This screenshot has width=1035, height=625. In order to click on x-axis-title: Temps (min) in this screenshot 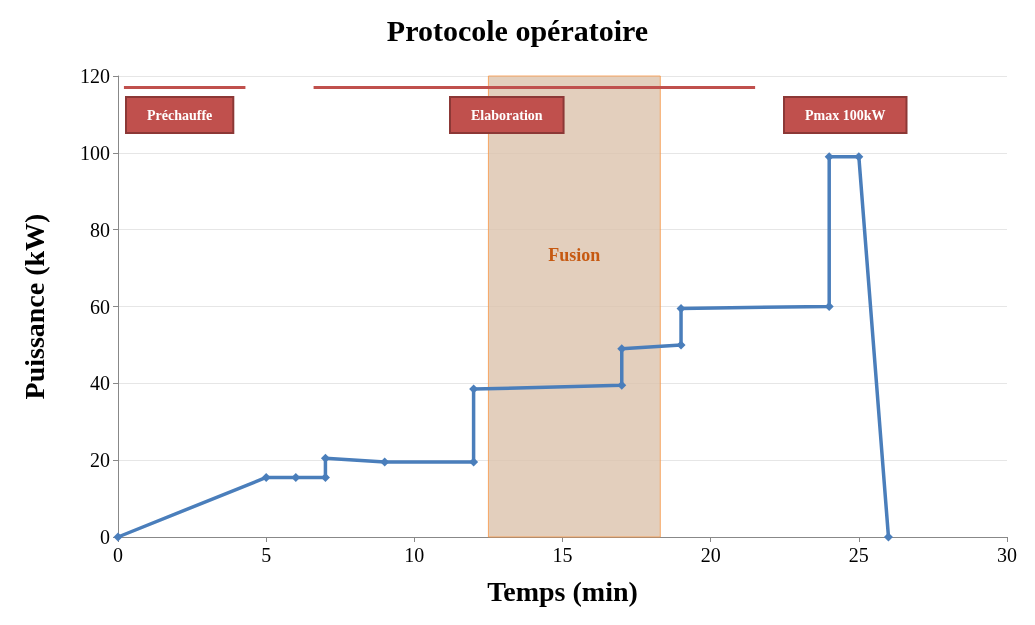, I will do `click(562, 591)`.